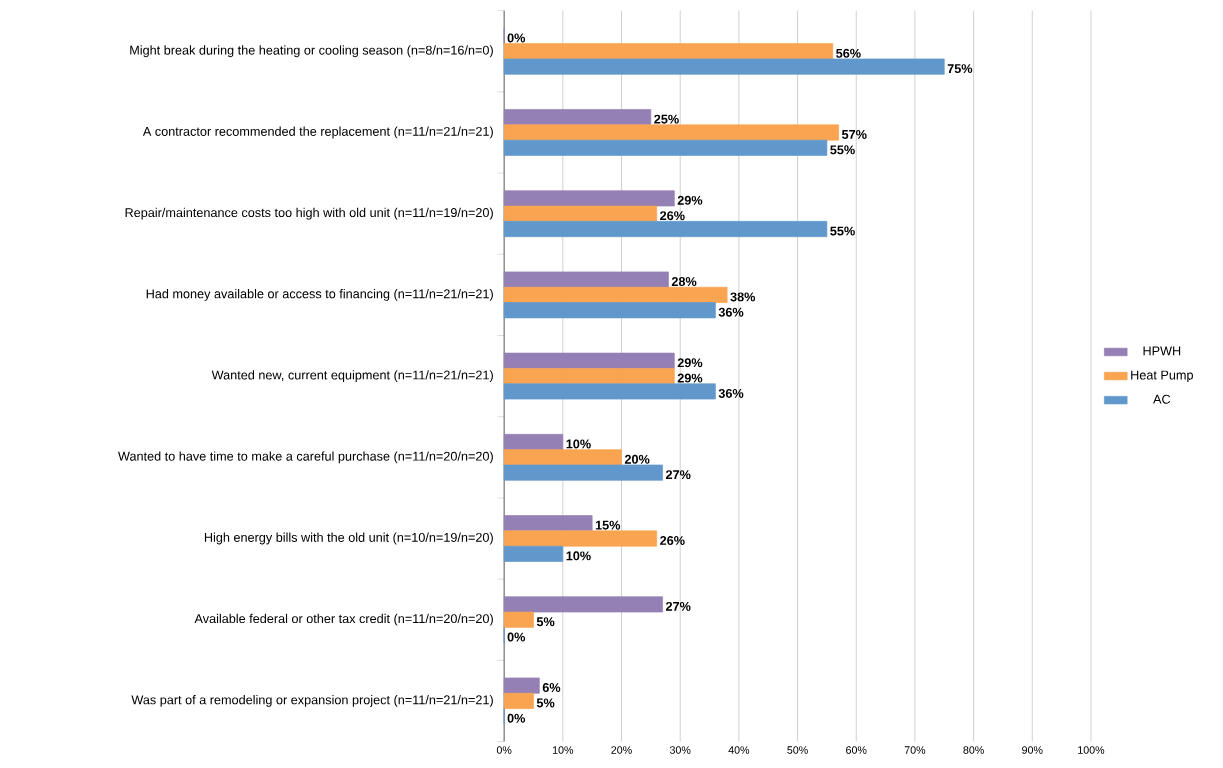 The height and width of the screenshot is (768, 1223). What do you see at coordinates (309, 213) in the screenshot?
I see `y-tick-label: Repair/maintenance costs too high with old unit (n=11/n=19/n=20)` at bounding box center [309, 213].